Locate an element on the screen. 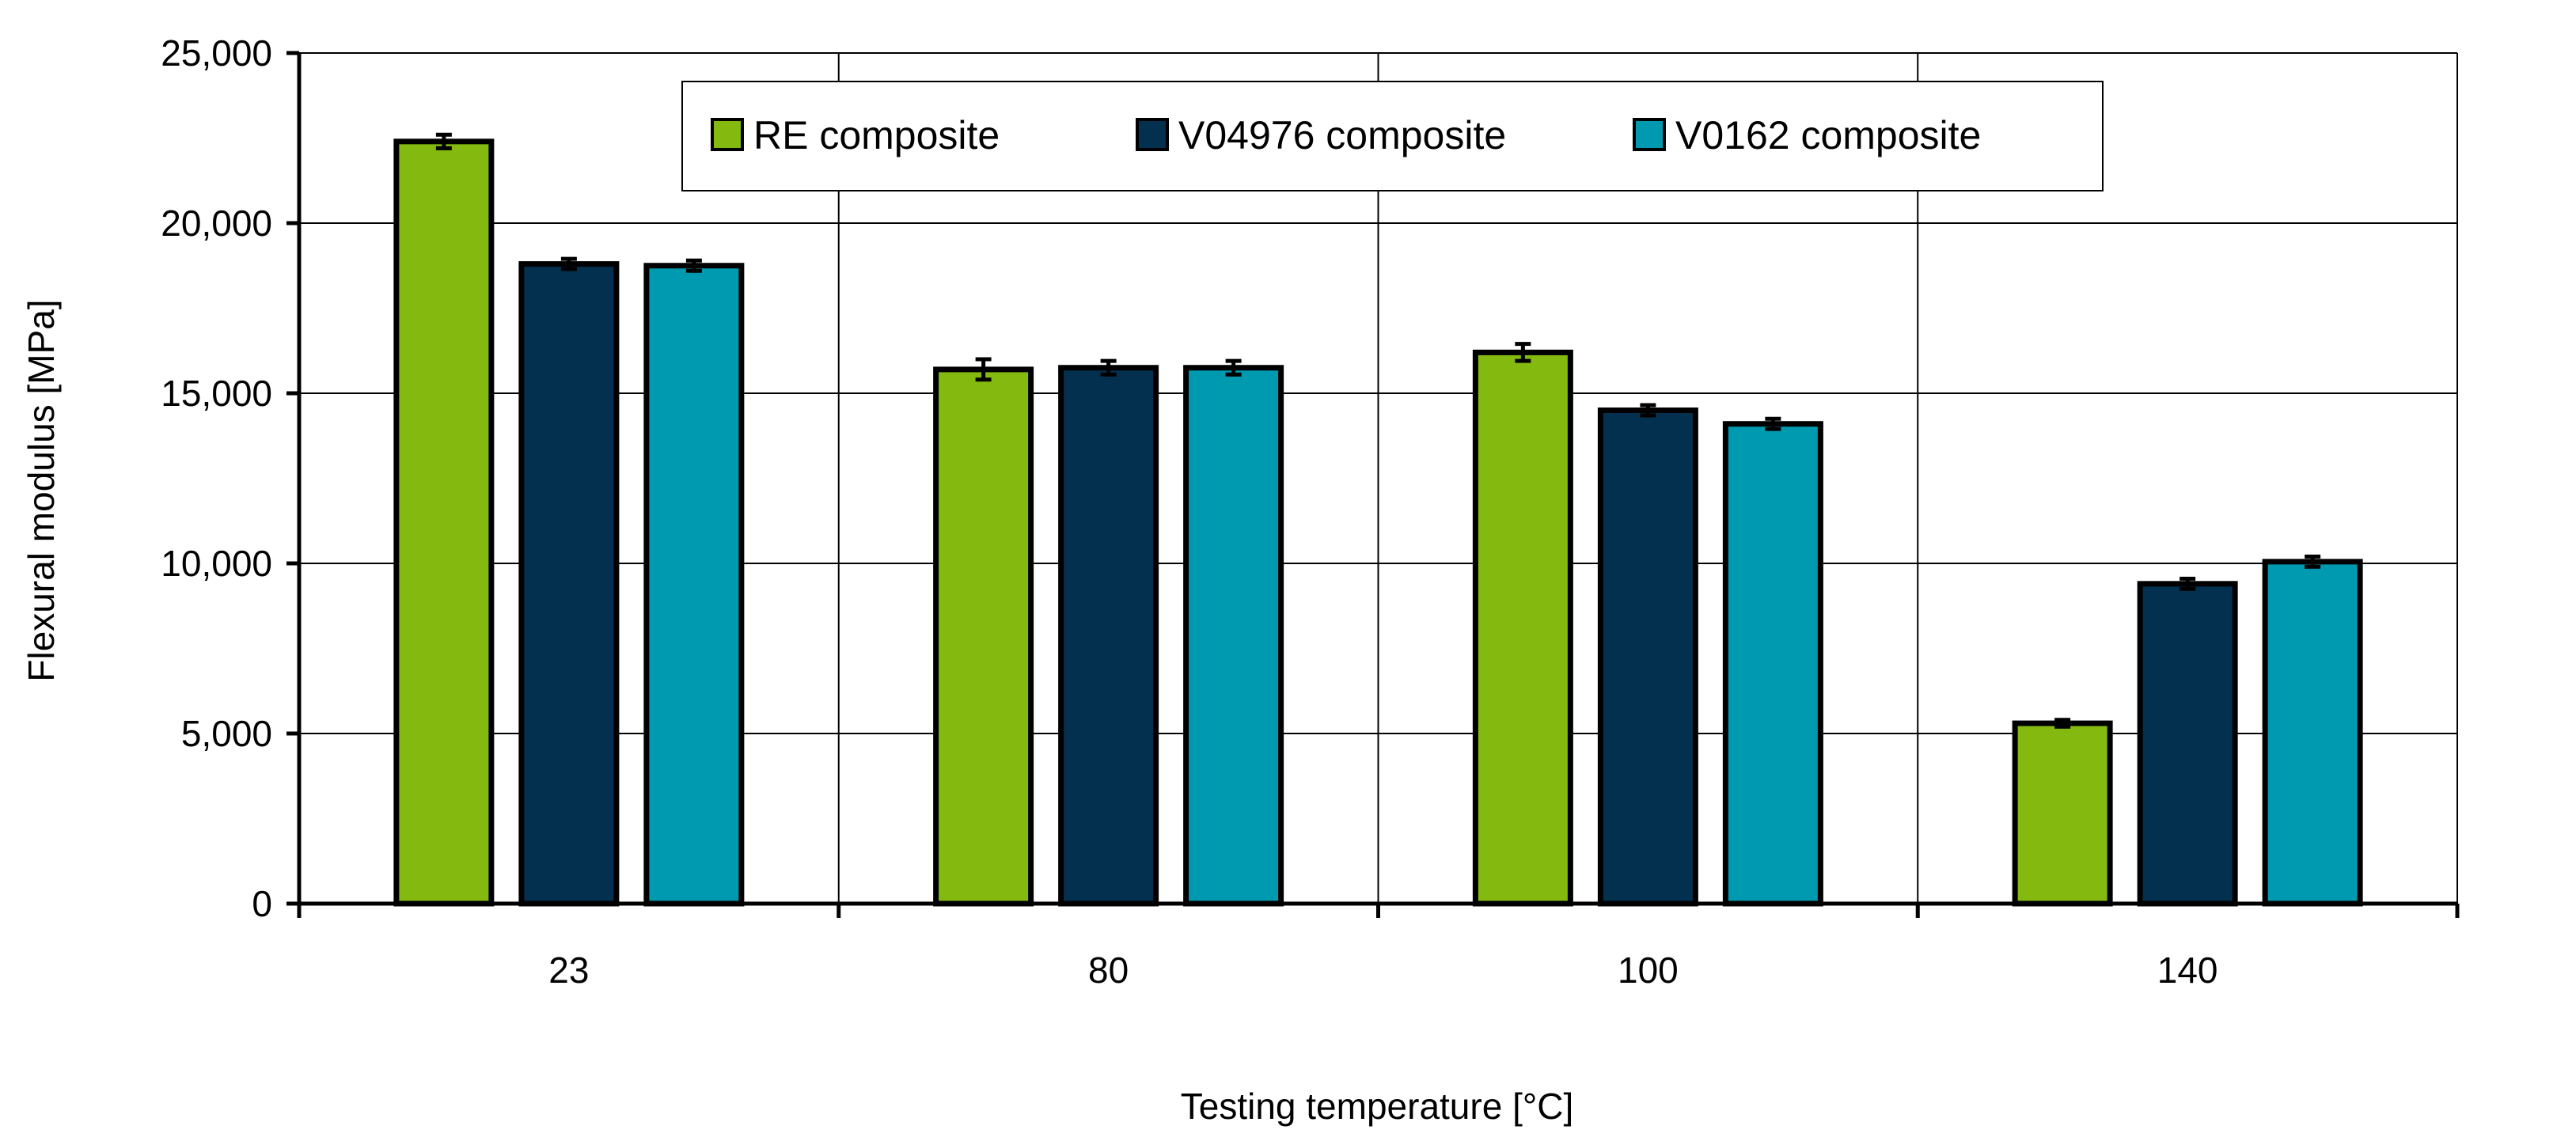 This screenshot has height=1141, width=2576. y-tick-label: 15,000 is located at coordinates (216, 393).